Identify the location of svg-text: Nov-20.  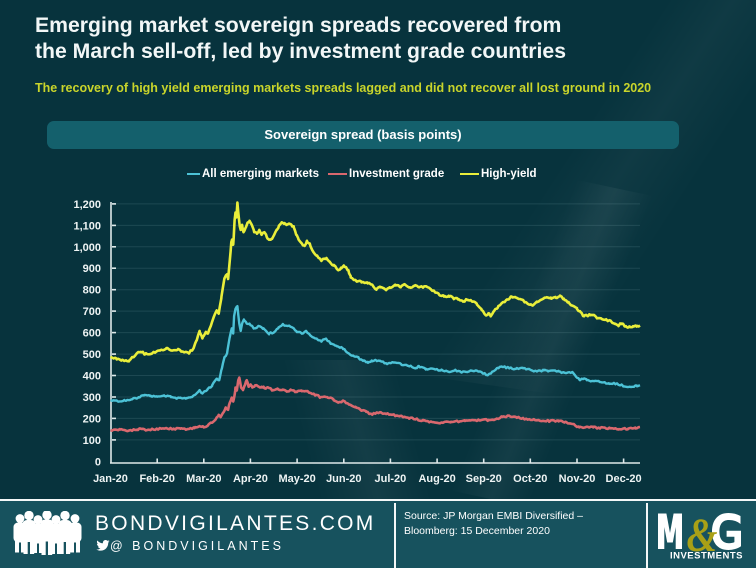
(577, 479).